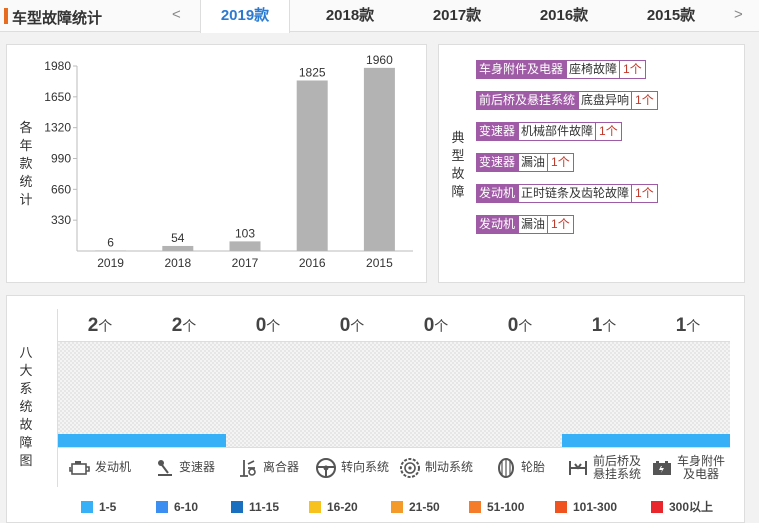  What do you see at coordinates (176, 14) in the screenshot?
I see `prev-arrow-button: <` at bounding box center [176, 14].